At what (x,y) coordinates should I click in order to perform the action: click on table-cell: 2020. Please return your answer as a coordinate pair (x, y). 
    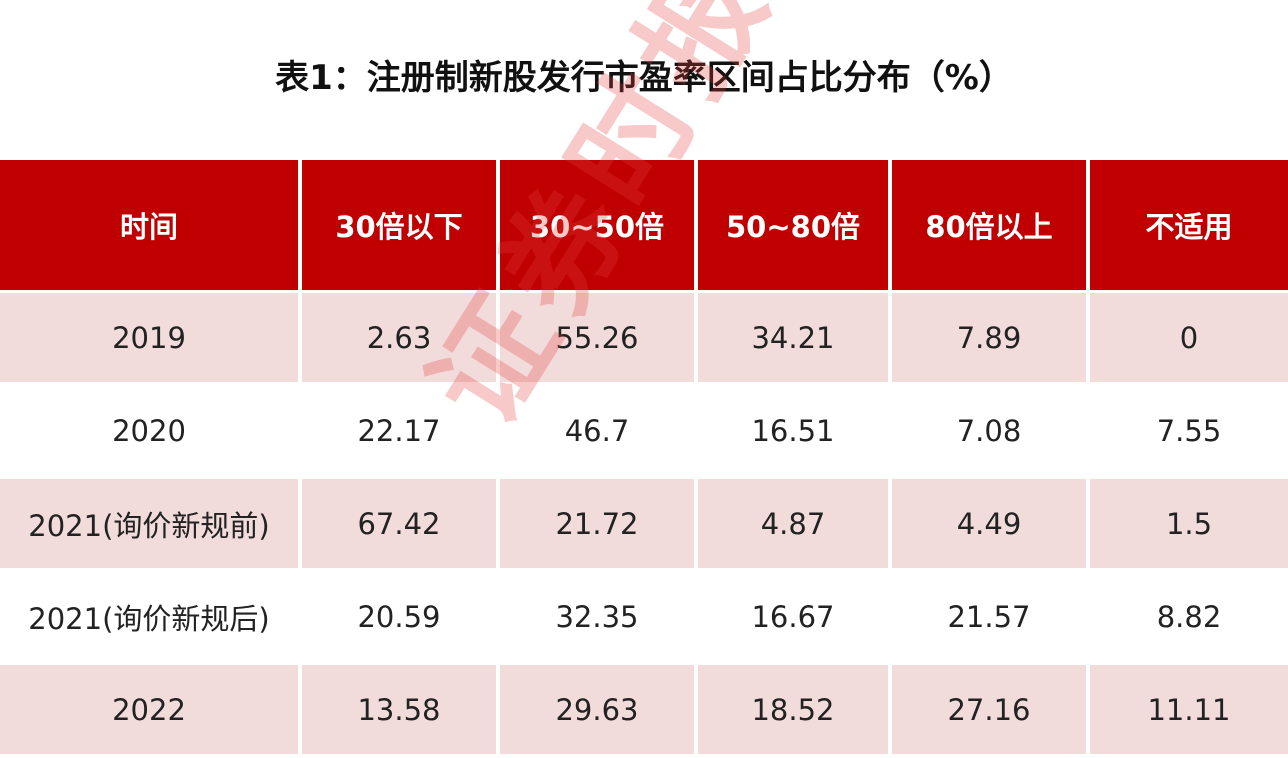
    Looking at the image, I should click on (149, 430).